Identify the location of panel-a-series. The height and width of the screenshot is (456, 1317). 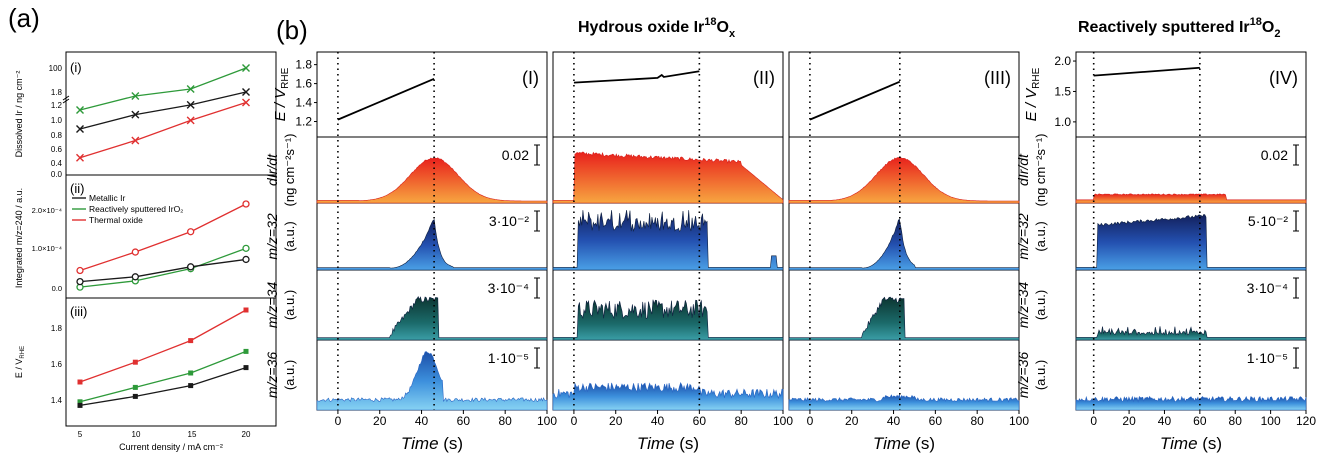
(156, 236).